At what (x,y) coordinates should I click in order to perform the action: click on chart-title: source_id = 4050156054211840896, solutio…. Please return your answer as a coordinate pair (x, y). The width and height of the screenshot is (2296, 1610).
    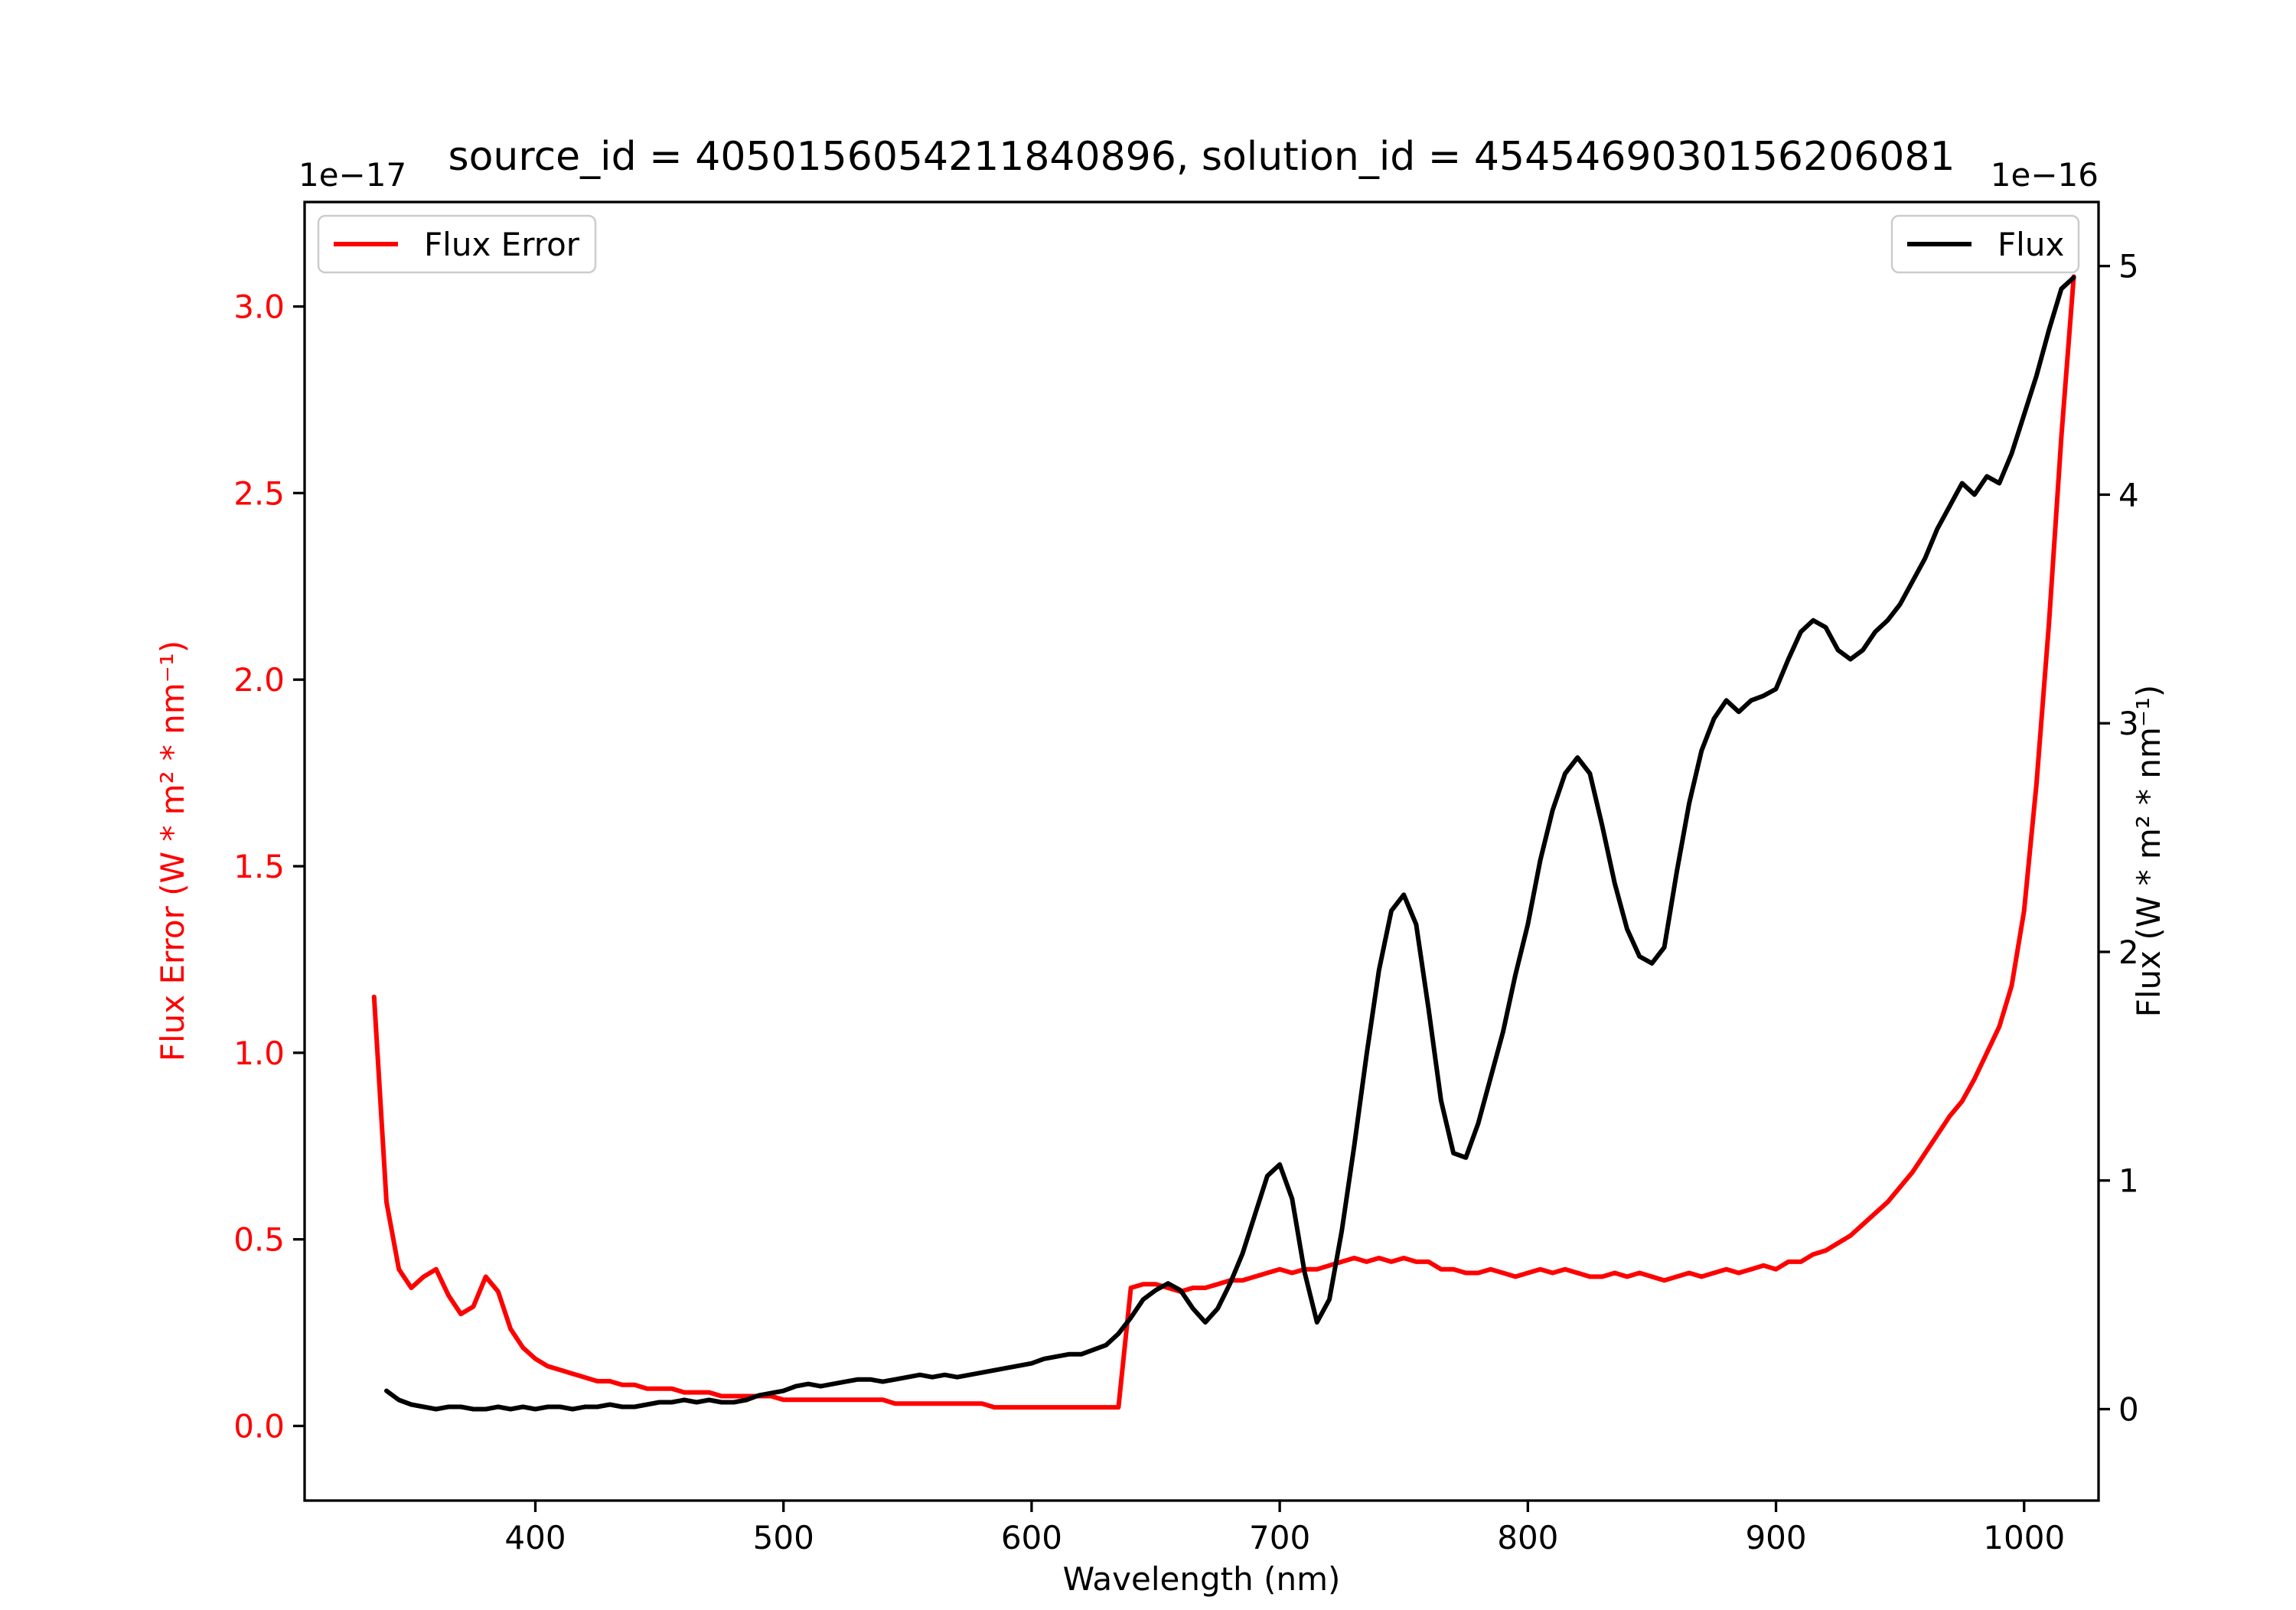
    Looking at the image, I should click on (1201, 157).